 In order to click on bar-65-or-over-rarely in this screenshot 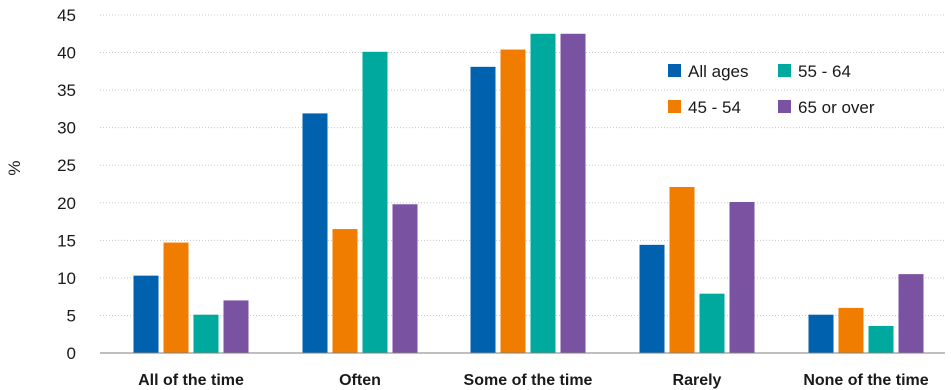, I will do `click(742, 277)`.